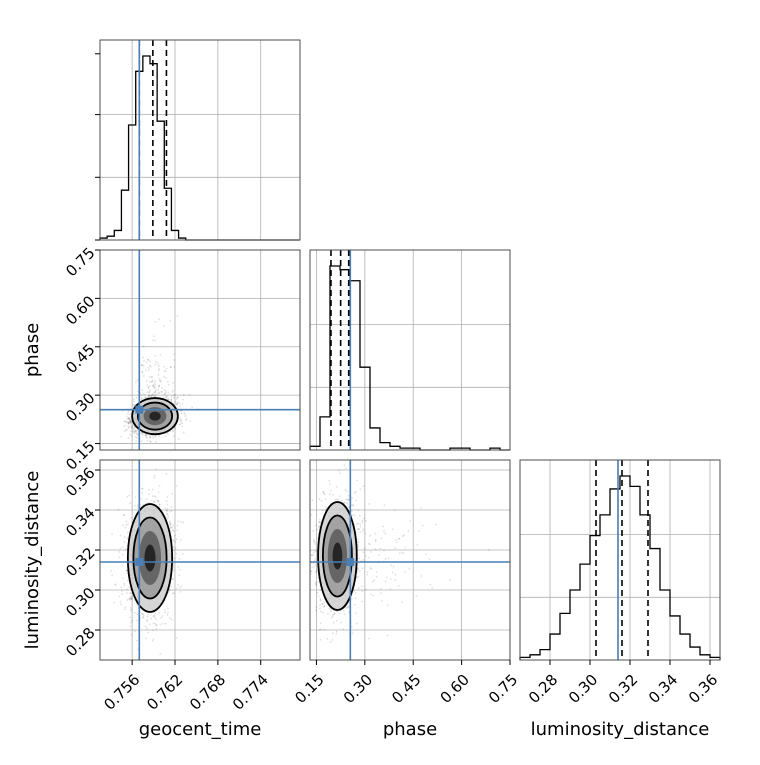 The image size is (760, 765). What do you see at coordinates (154, 416) in the screenshot?
I see `density-contour` at bounding box center [154, 416].